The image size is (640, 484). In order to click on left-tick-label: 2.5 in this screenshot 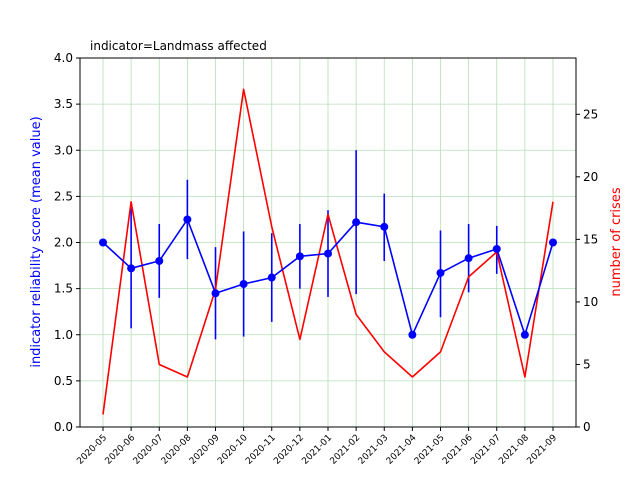, I will do `click(63, 196)`.